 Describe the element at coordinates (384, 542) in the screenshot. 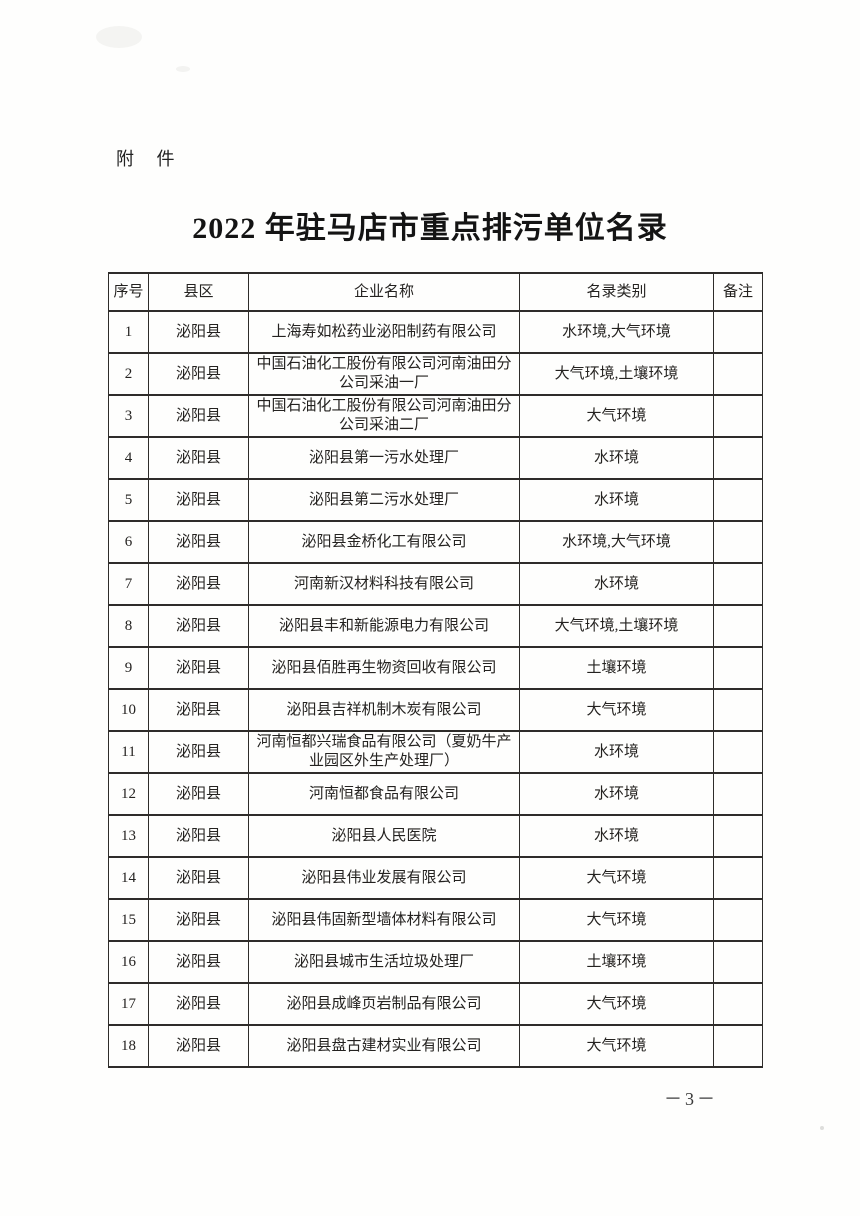

I see `cell-company: 泌阳县金桥化工有限公司` at that location.